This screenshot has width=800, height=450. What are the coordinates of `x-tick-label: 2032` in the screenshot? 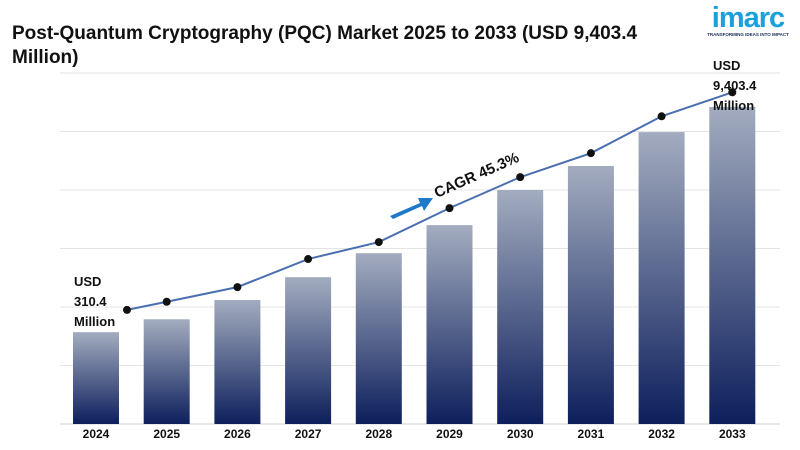 It's located at (661, 434).